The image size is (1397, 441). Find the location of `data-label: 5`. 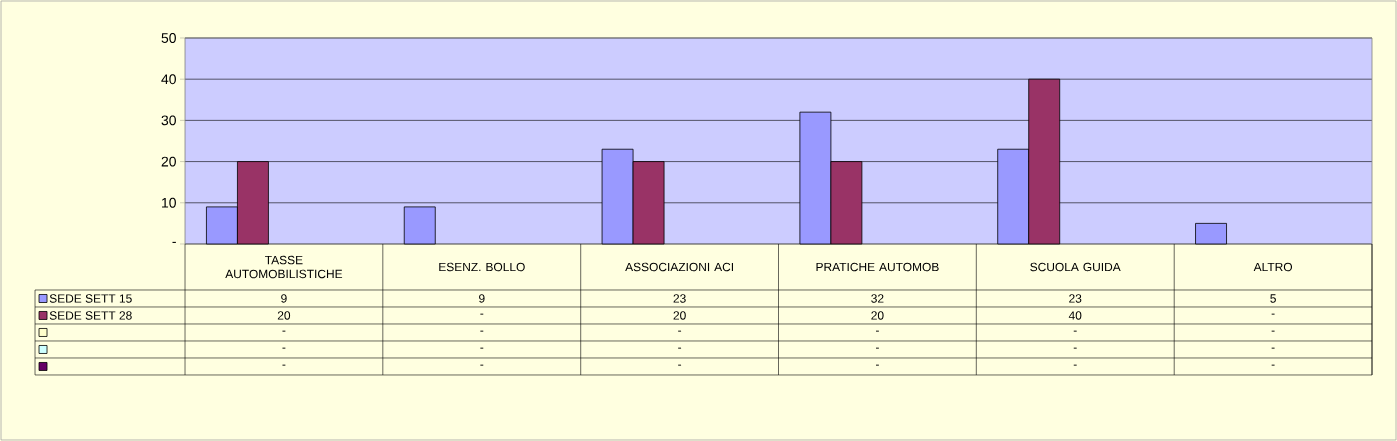

data-label: 5 is located at coordinates (1273, 298).